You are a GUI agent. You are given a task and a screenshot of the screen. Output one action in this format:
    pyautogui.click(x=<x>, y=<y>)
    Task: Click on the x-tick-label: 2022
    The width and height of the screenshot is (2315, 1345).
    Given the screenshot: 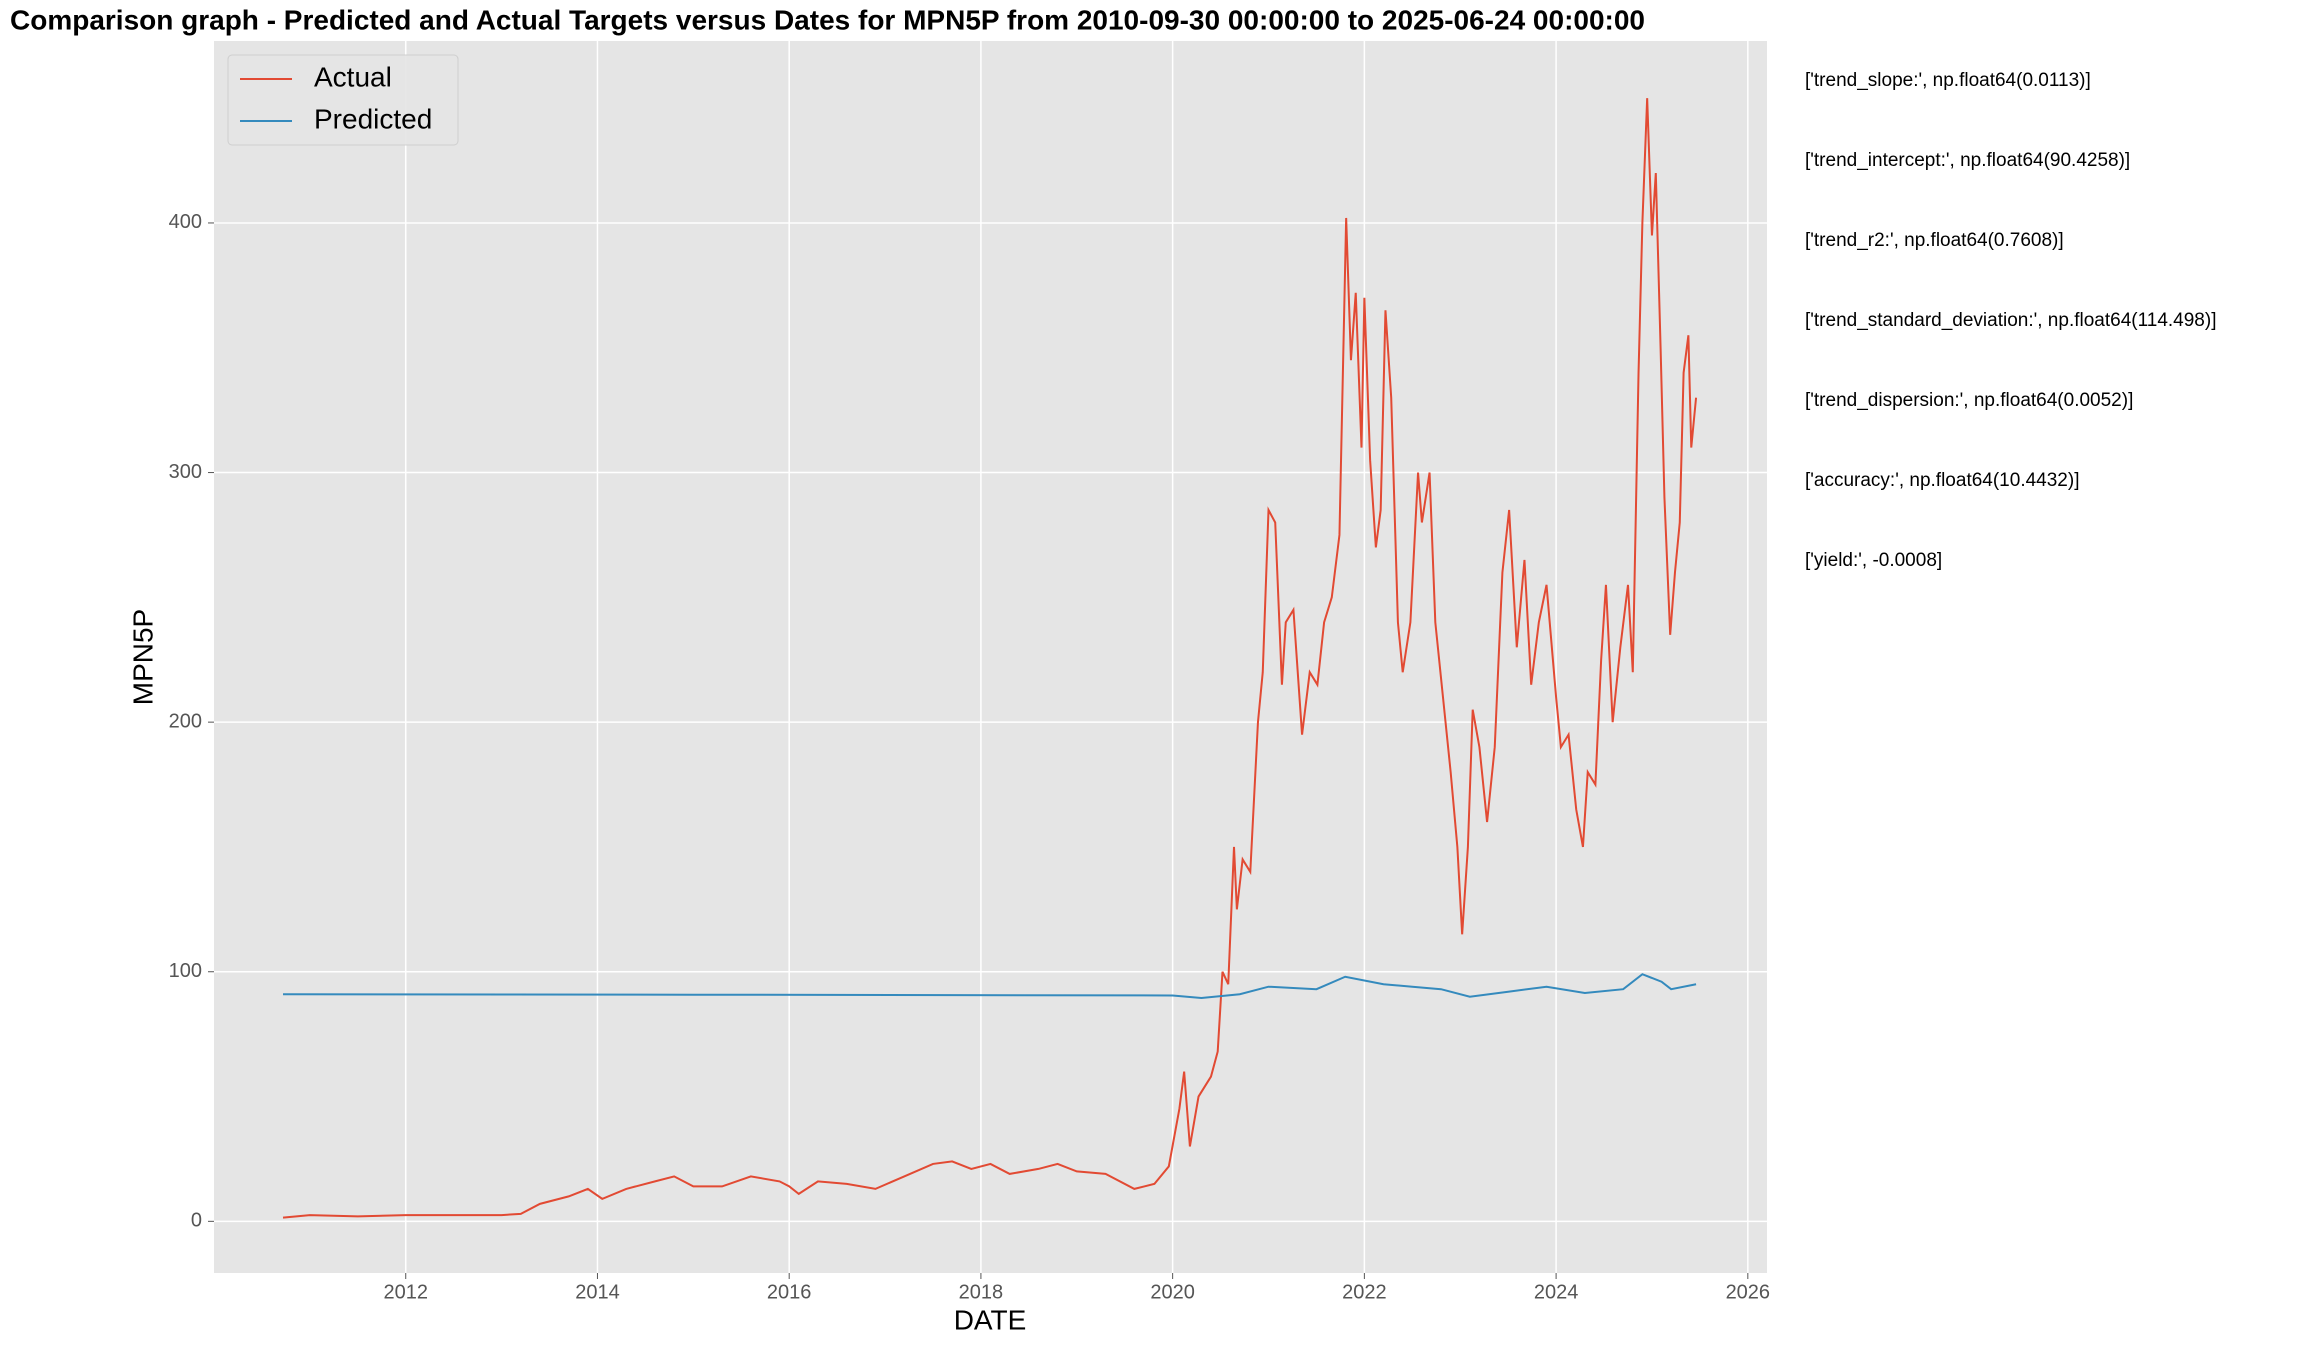 What is the action you would take?
    pyautogui.click(x=1364, y=1292)
    